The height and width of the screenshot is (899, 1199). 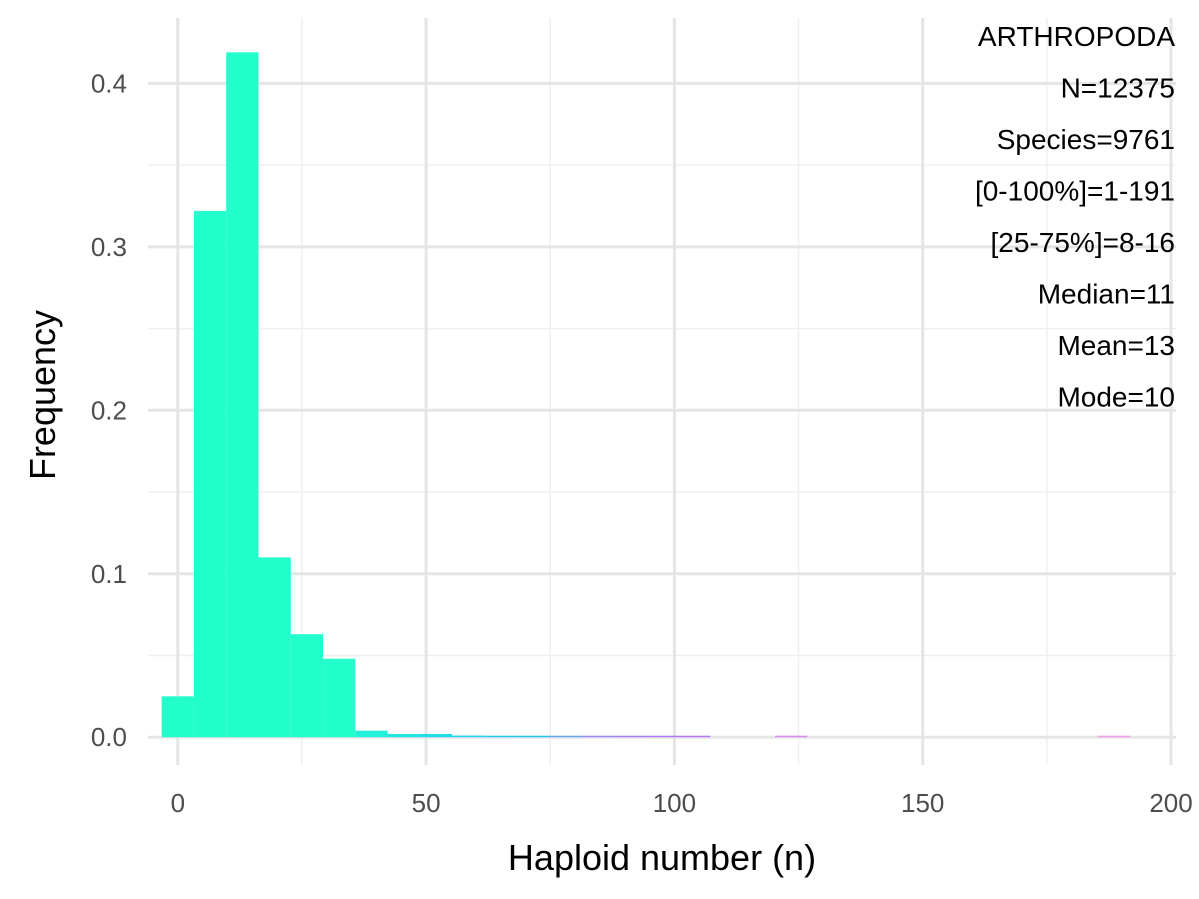 I want to click on y-axis-title: Frequency, so click(x=42, y=395).